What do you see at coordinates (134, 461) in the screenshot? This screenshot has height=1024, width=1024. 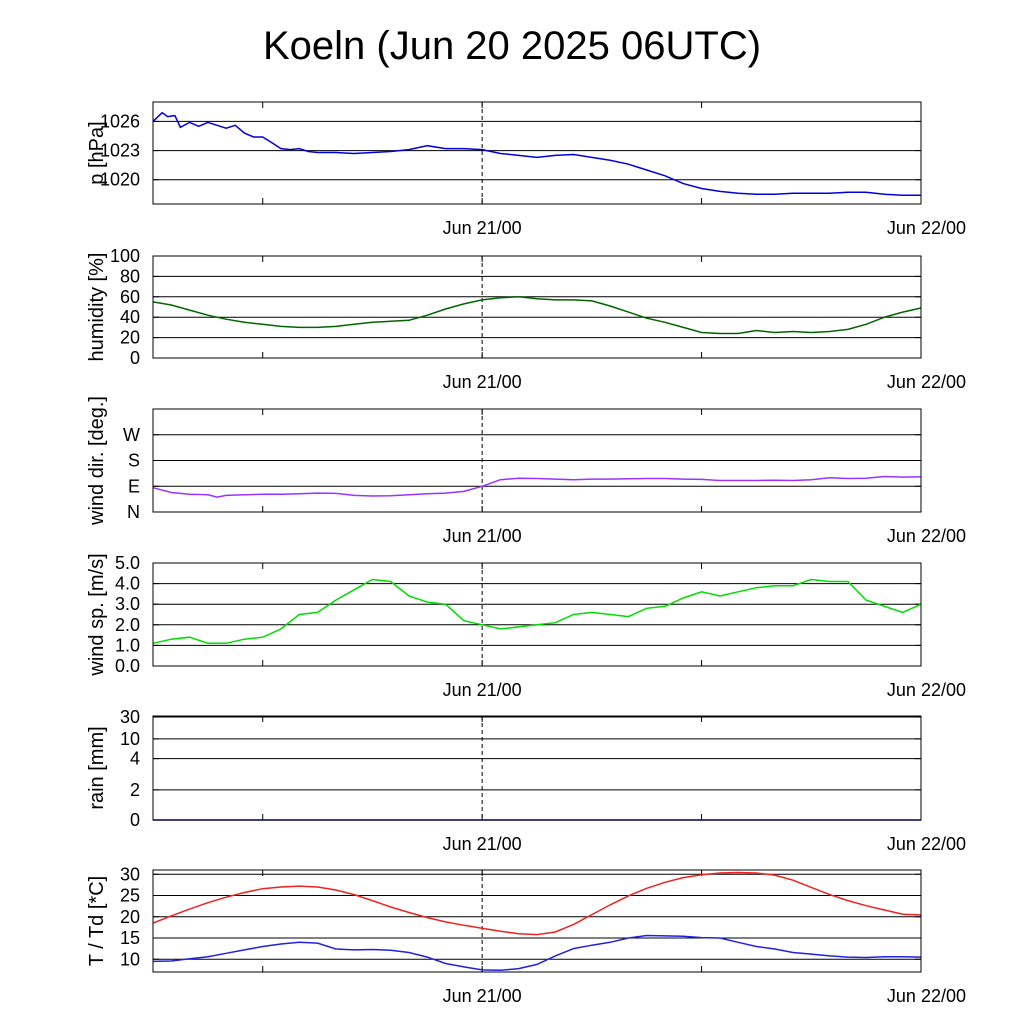 I see `y-tick-label: S` at bounding box center [134, 461].